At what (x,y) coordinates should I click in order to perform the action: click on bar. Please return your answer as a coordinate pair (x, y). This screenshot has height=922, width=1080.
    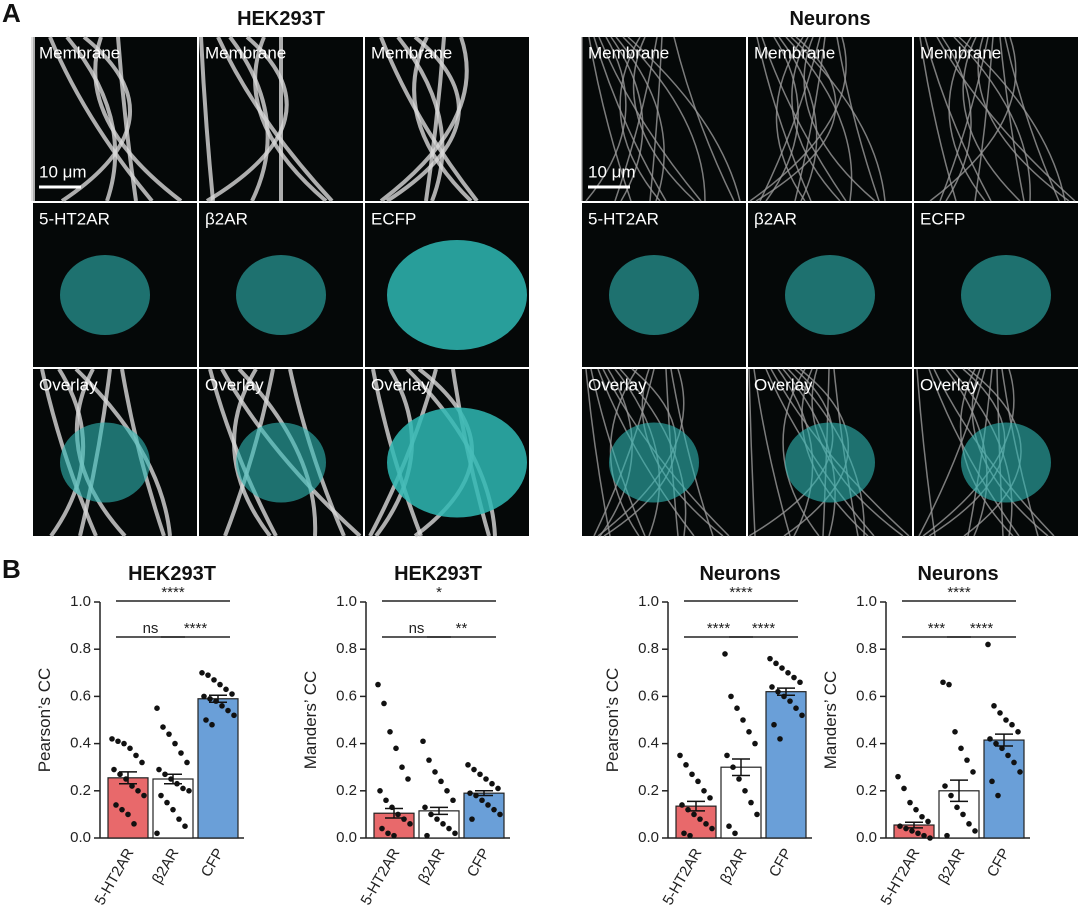
    Looking at the image, I should click on (1004, 789).